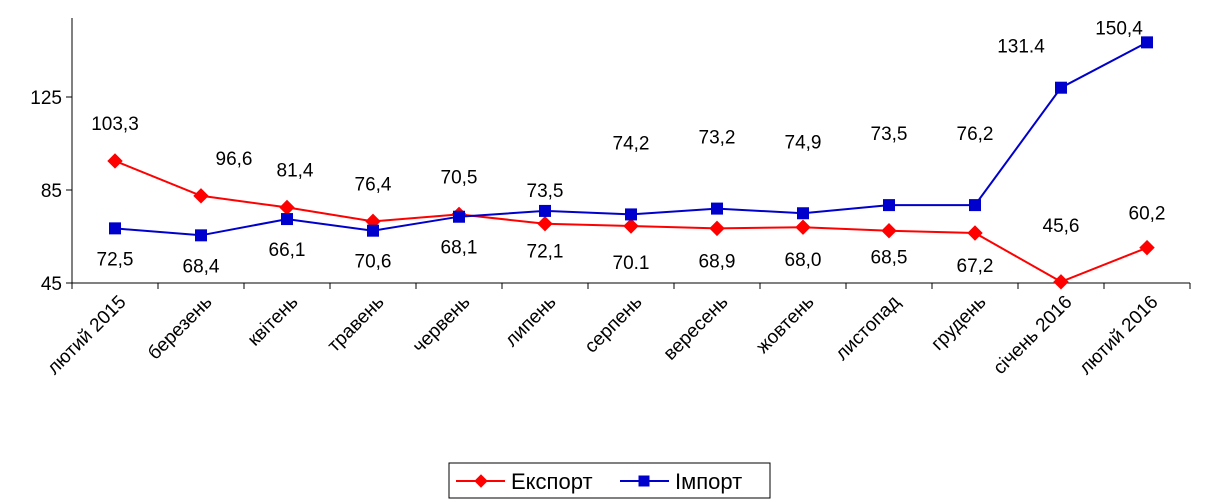 The height and width of the screenshot is (502, 1227). I want to click on export-value-label: 68,0, so click(803, 260).